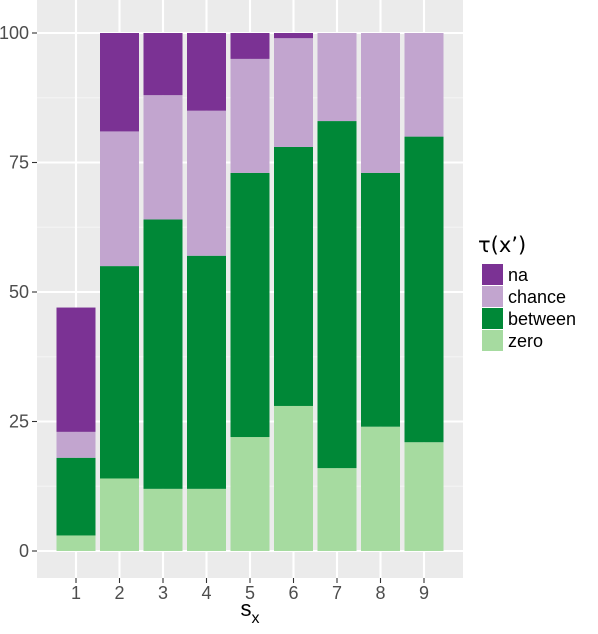 The image size is (598, 634). What do you see at coordinates (19, 422) in the screenshot?
I see `y-tick-label: 25` at bounding box center [19, 422].